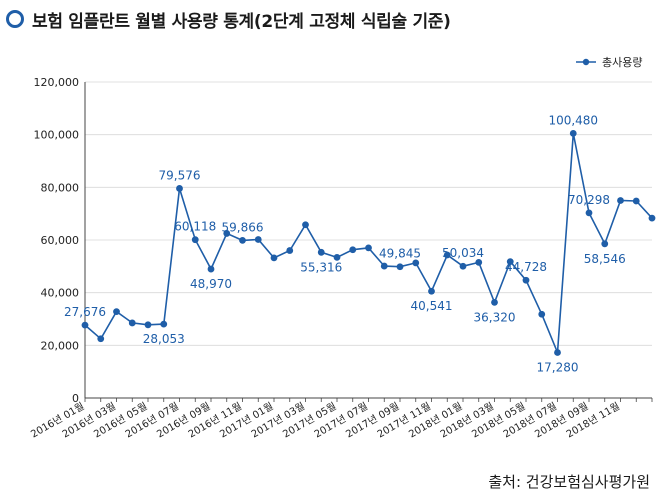  What do you see at coordinates (622, 62) in the screenshot?
I see `legend-label: 총사용량` at bounding box center [622, 62].